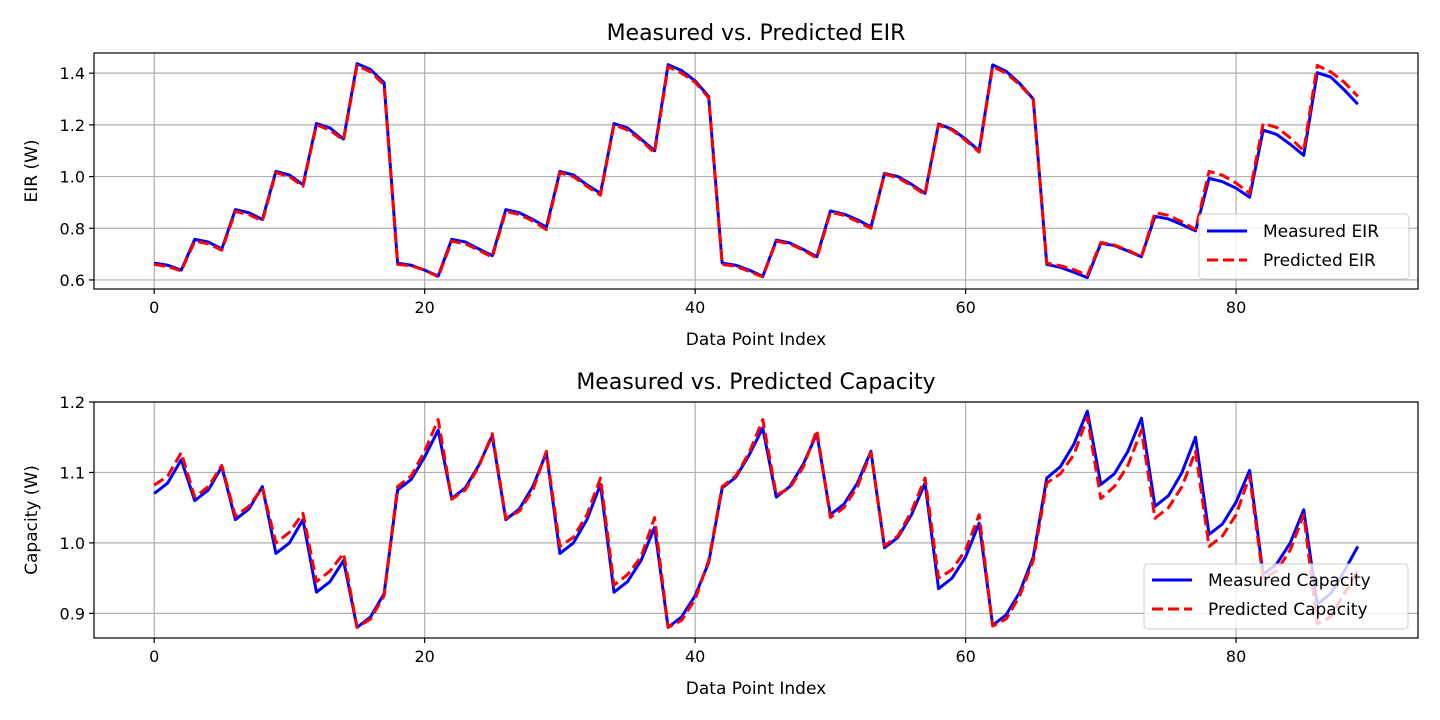  What do you see at coordinates (72, 177) in the screenshot?
I see `eir-y-tick-label: 1.0` at bounding box center [72, 177].